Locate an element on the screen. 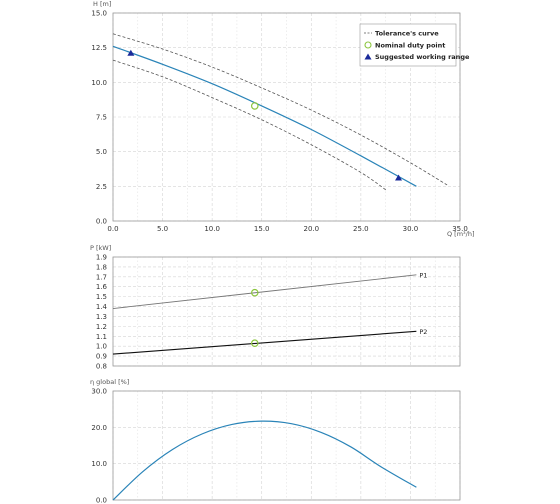  efficiency-chart-y-ticks: 0.0 10.0 20.0 30.0 is located at coordinates (99, 446).